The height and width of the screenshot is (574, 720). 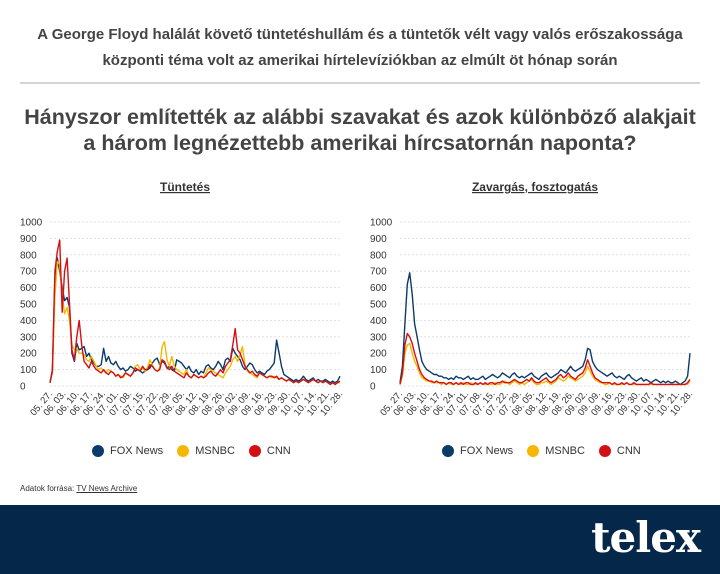 I want to click on source-prefix: Adatok forrása:, so click(x=48, y=488).